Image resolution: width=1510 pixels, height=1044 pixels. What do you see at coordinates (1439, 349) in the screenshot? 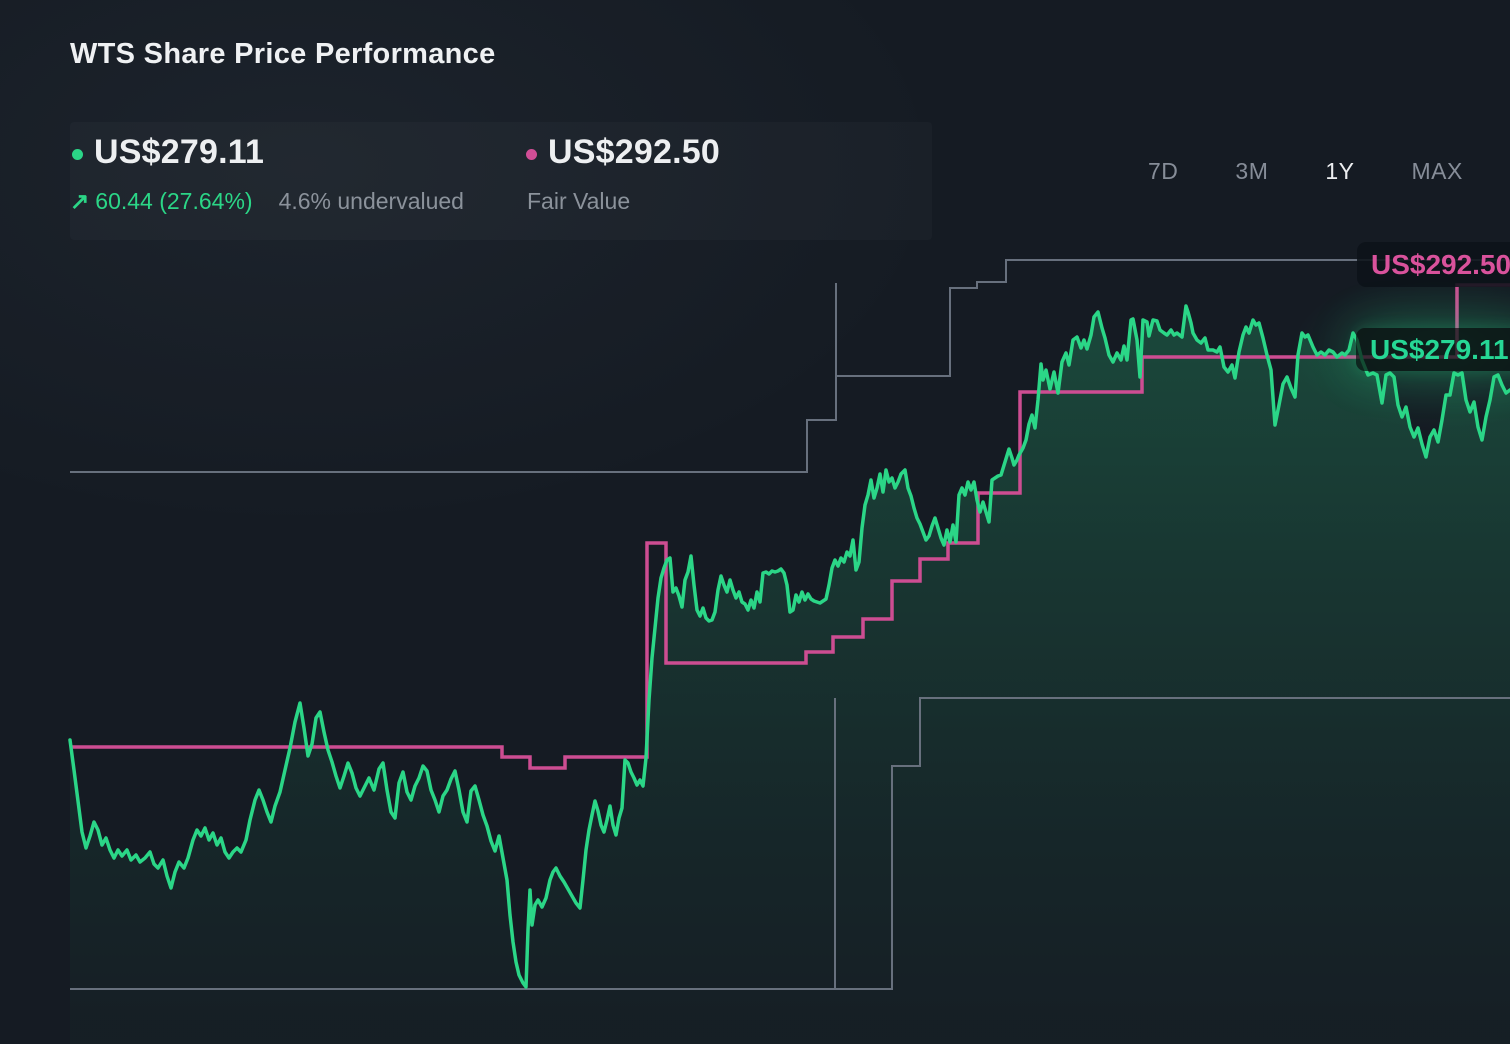
I see `share-price-flag-text: US$279.11` at bounding box center [1439, 349].